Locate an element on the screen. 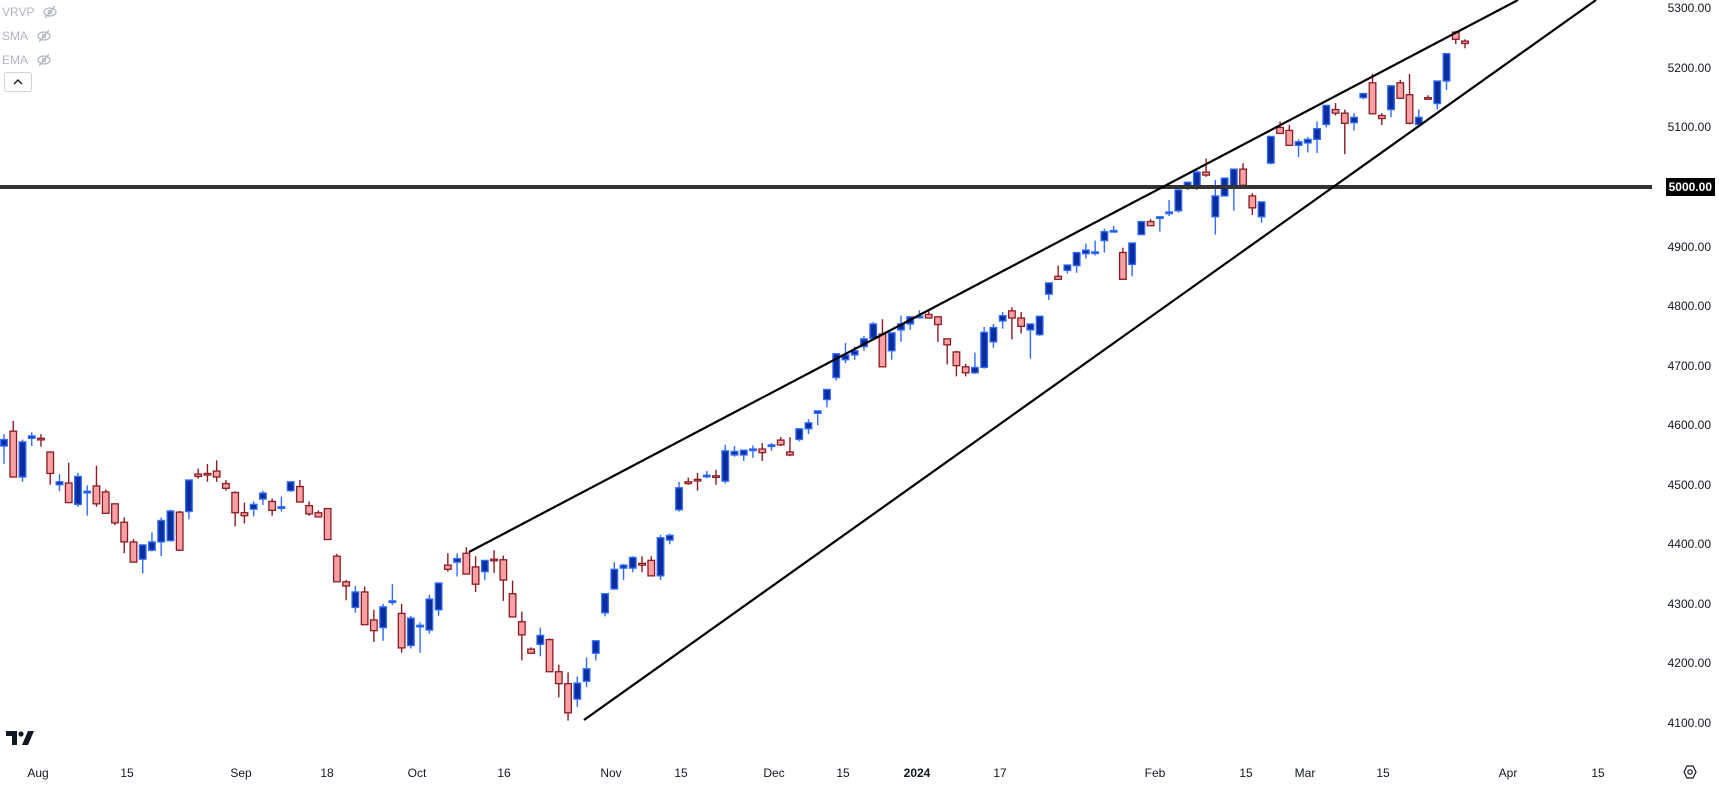 The height and width of the screenshot is (786, 1719). tradingview-logo is located at coordinates (21, 738).